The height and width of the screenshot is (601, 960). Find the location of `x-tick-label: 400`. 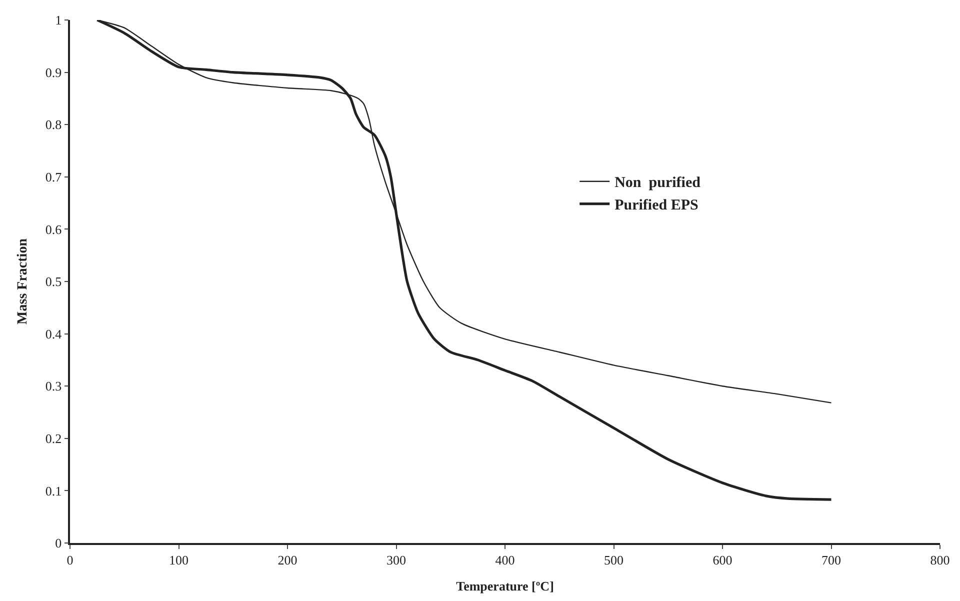

x-tick-label: 400 is located at coordinates (505, 560).